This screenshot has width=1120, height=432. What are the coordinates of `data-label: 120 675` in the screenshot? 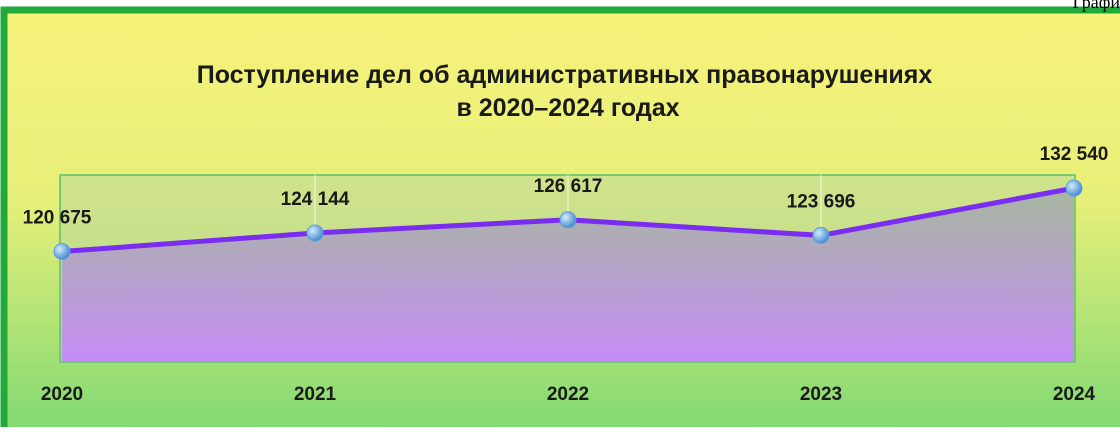 It's located at (57, 218).